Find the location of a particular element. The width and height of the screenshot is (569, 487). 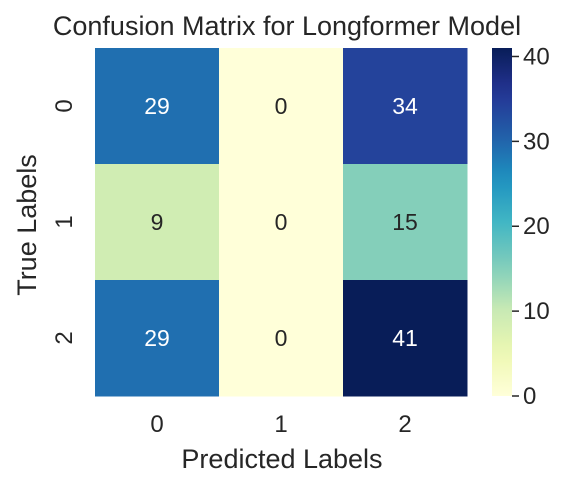

x-axis-label: Predicted Labels is located at coordinates (281, 459).